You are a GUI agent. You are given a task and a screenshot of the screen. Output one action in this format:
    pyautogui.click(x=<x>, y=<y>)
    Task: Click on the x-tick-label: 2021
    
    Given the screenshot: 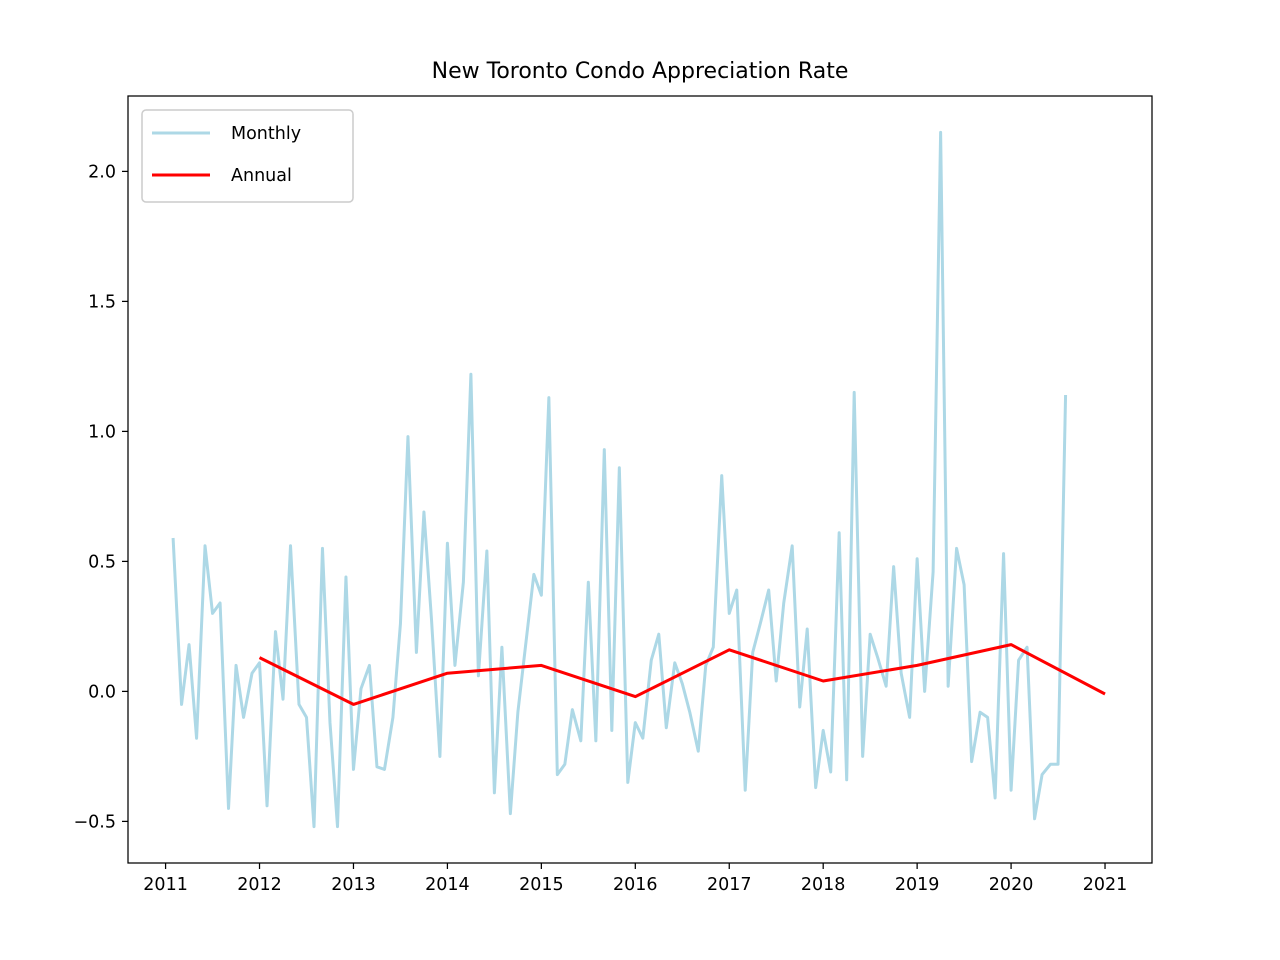 What is the action you would take?
    pyautogui.click(x=1105, y=885)
    